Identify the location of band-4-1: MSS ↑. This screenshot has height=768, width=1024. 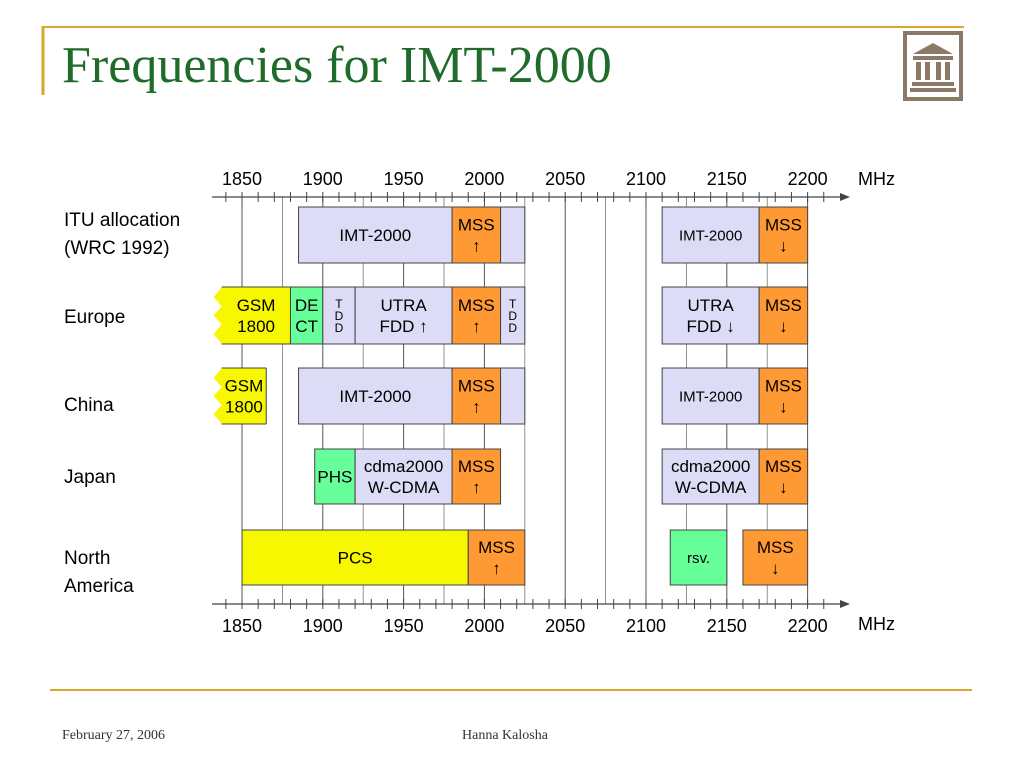
(496, 557).